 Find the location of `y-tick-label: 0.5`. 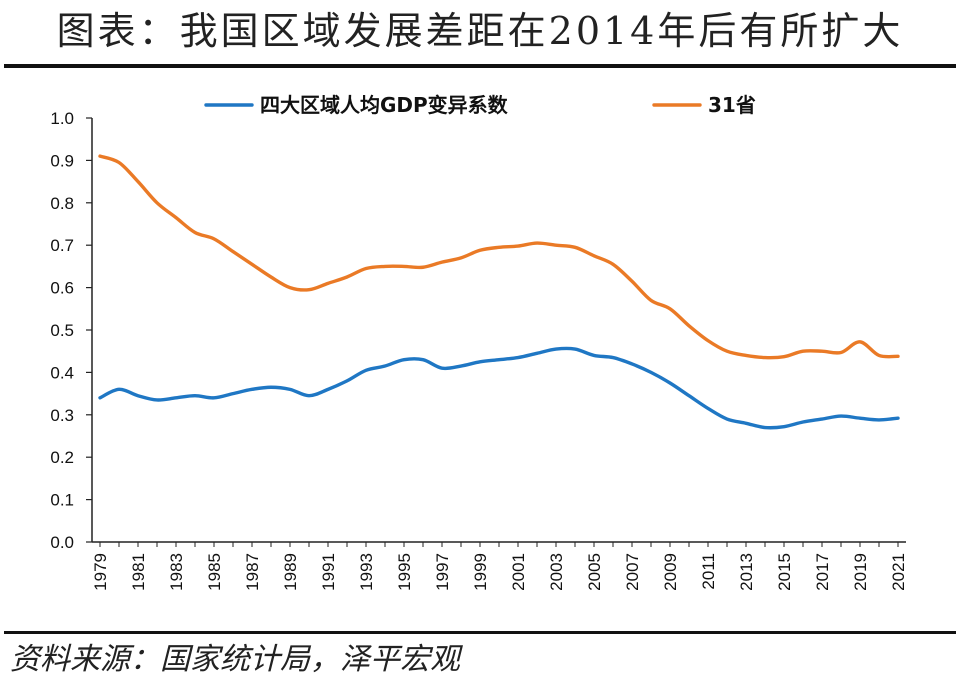

y-tick-label: 0.5 is located at coordinates (62, 330).